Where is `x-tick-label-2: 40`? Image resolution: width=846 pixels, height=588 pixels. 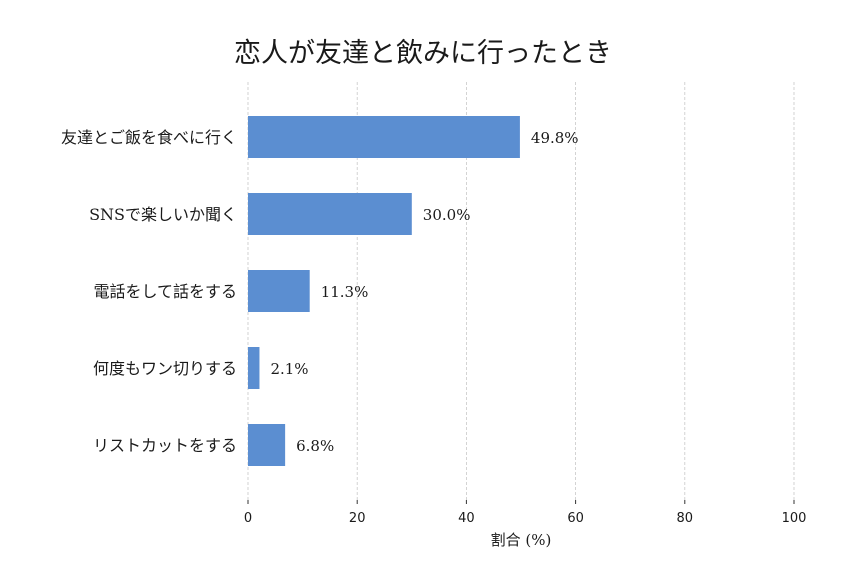 x-tick-label-2: 40 is located at coordinates (466, 518).